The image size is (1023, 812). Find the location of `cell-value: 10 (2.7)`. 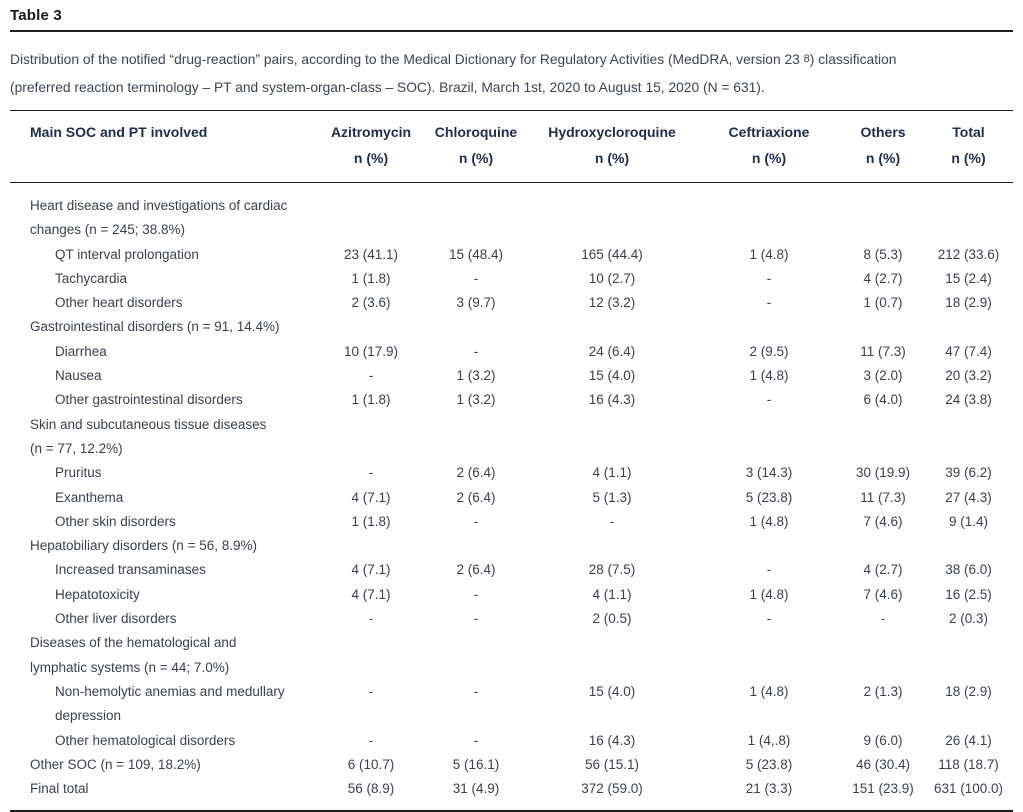

cell-value: 10 (2.7) is located at coordinates (612, 278).